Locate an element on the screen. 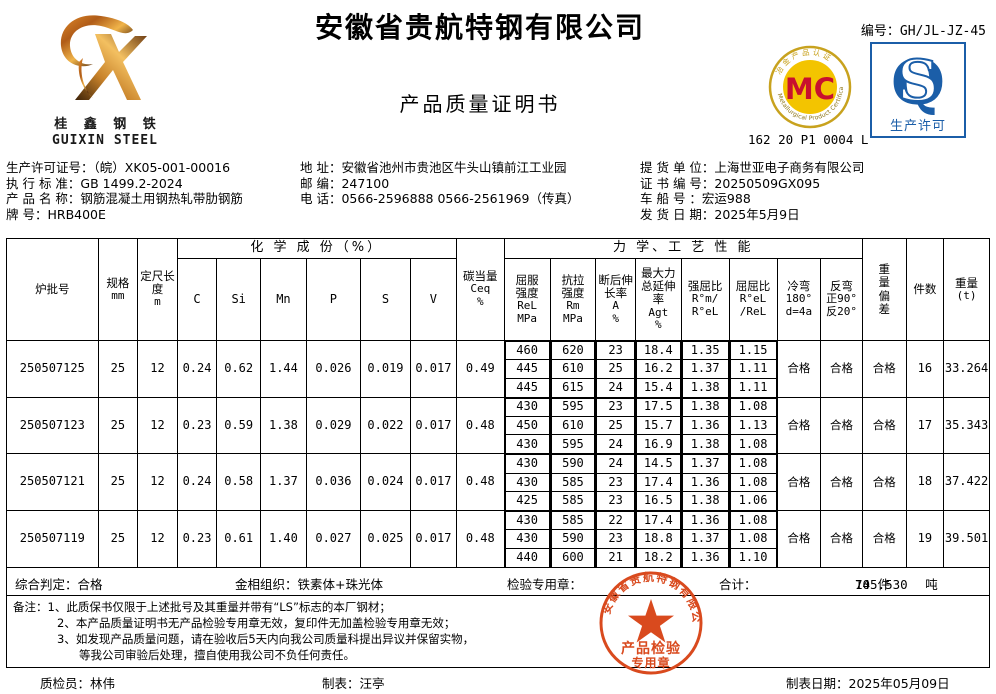  info-row: 邮 编：247100 is located at coordinates (465, 184).